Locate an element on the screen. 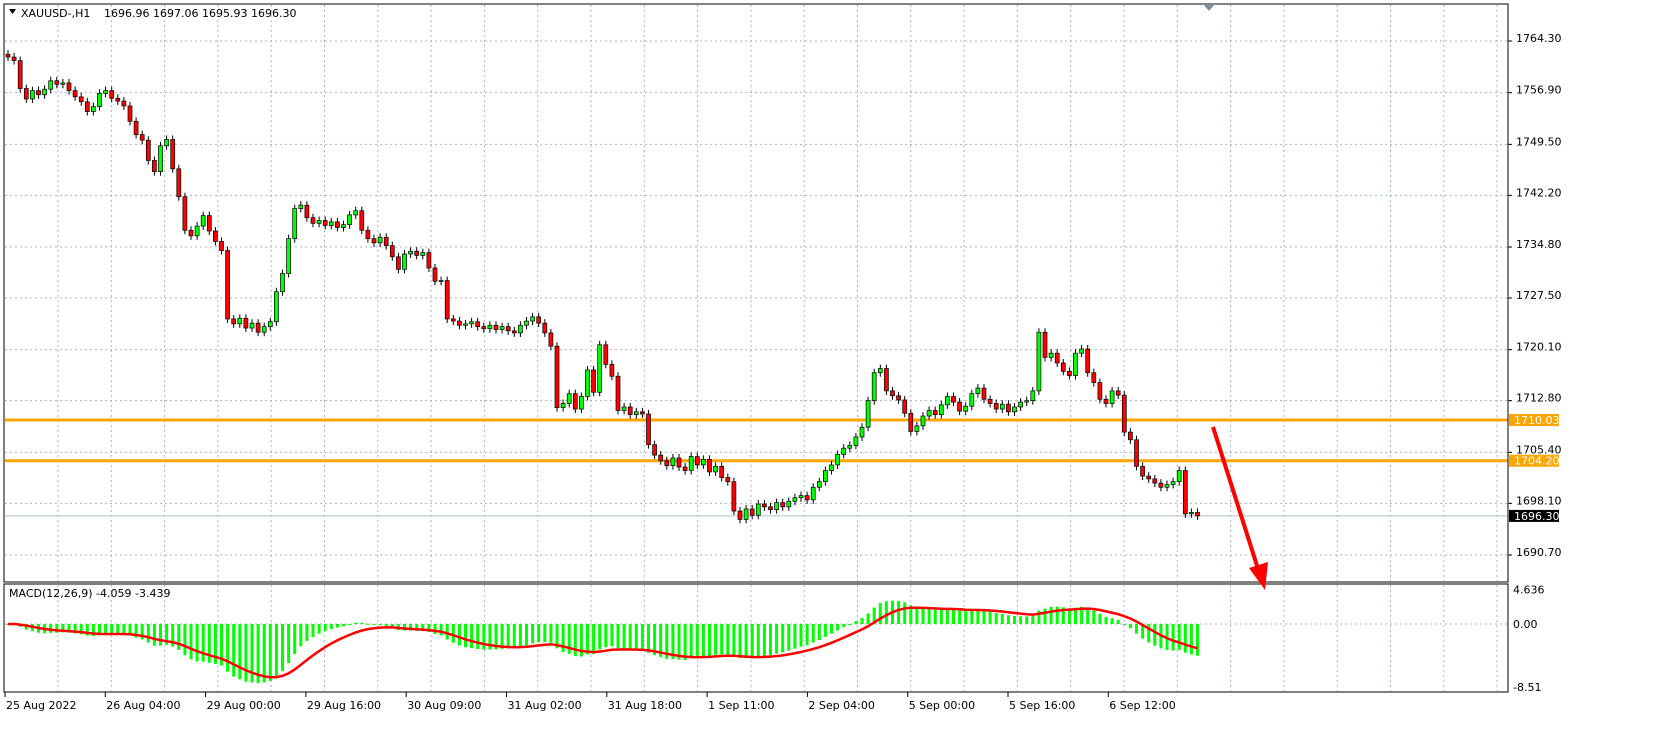 The width and height of the screenshot is (1654, 754). macd-panel is located at coordinates (602, 642).